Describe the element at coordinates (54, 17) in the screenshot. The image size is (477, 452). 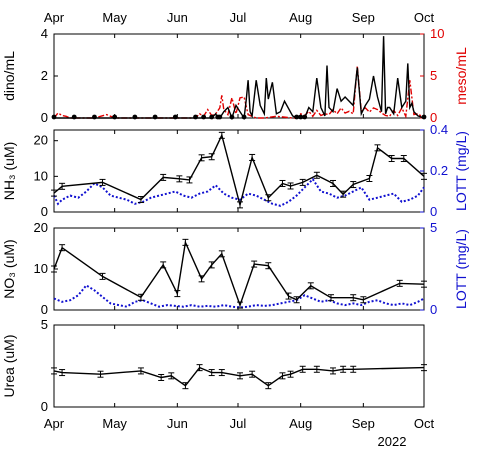
I see `month-label-top: Apr` at that location.